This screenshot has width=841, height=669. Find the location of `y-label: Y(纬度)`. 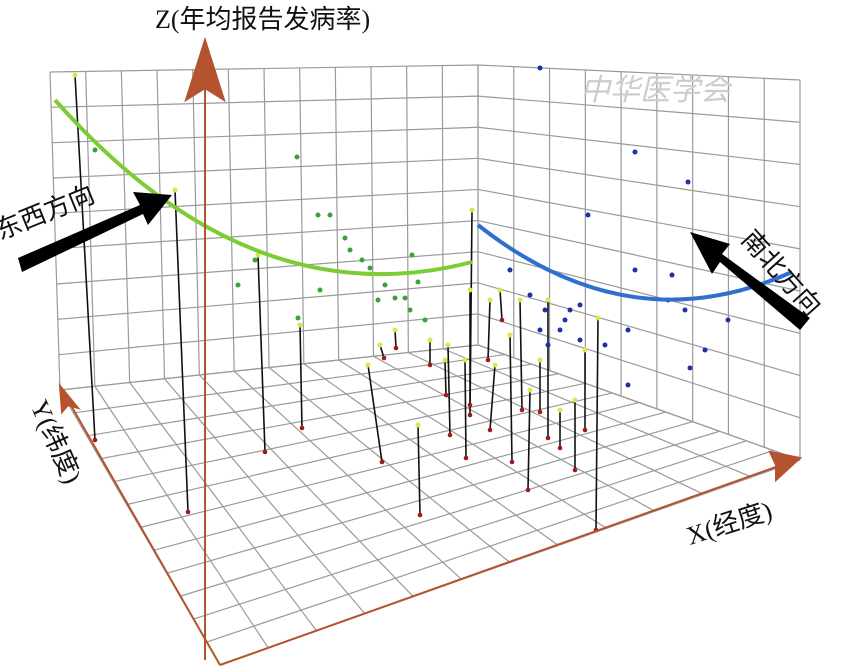

y-label: Y(纬度) is located at coordinates (56, 442).